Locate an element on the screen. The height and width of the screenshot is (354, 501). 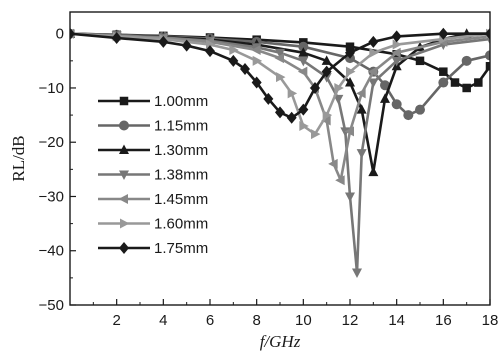
legend-label: 1.15mm is located at coordinates (181, 126).